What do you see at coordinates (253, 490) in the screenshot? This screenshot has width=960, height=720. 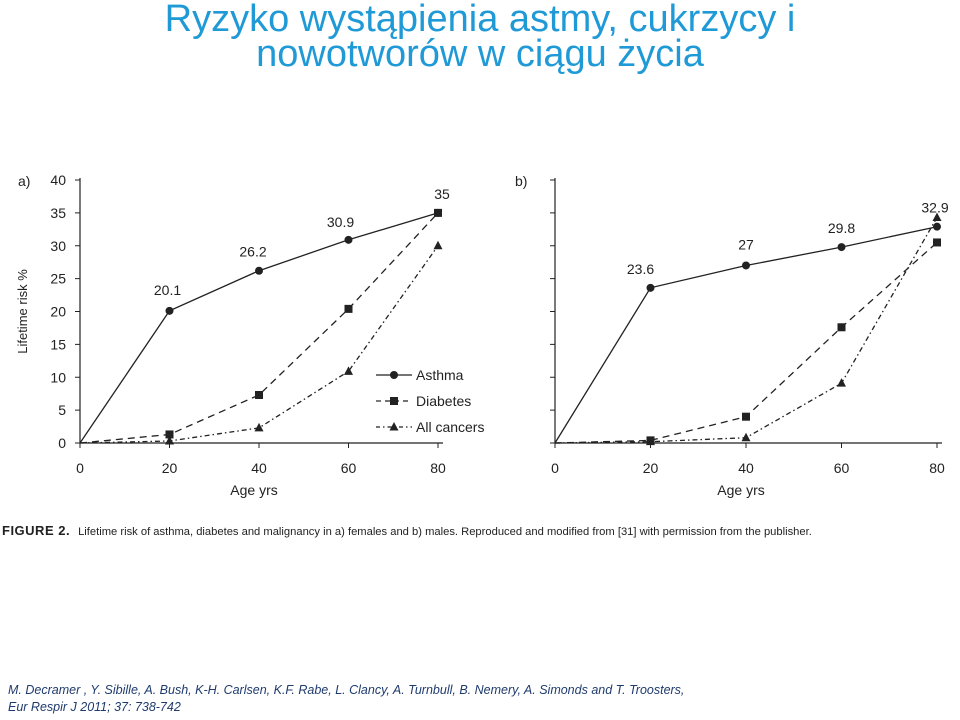 I see `panel-a-x-axis-label: Age yrs` at bounding box center [253, 490].